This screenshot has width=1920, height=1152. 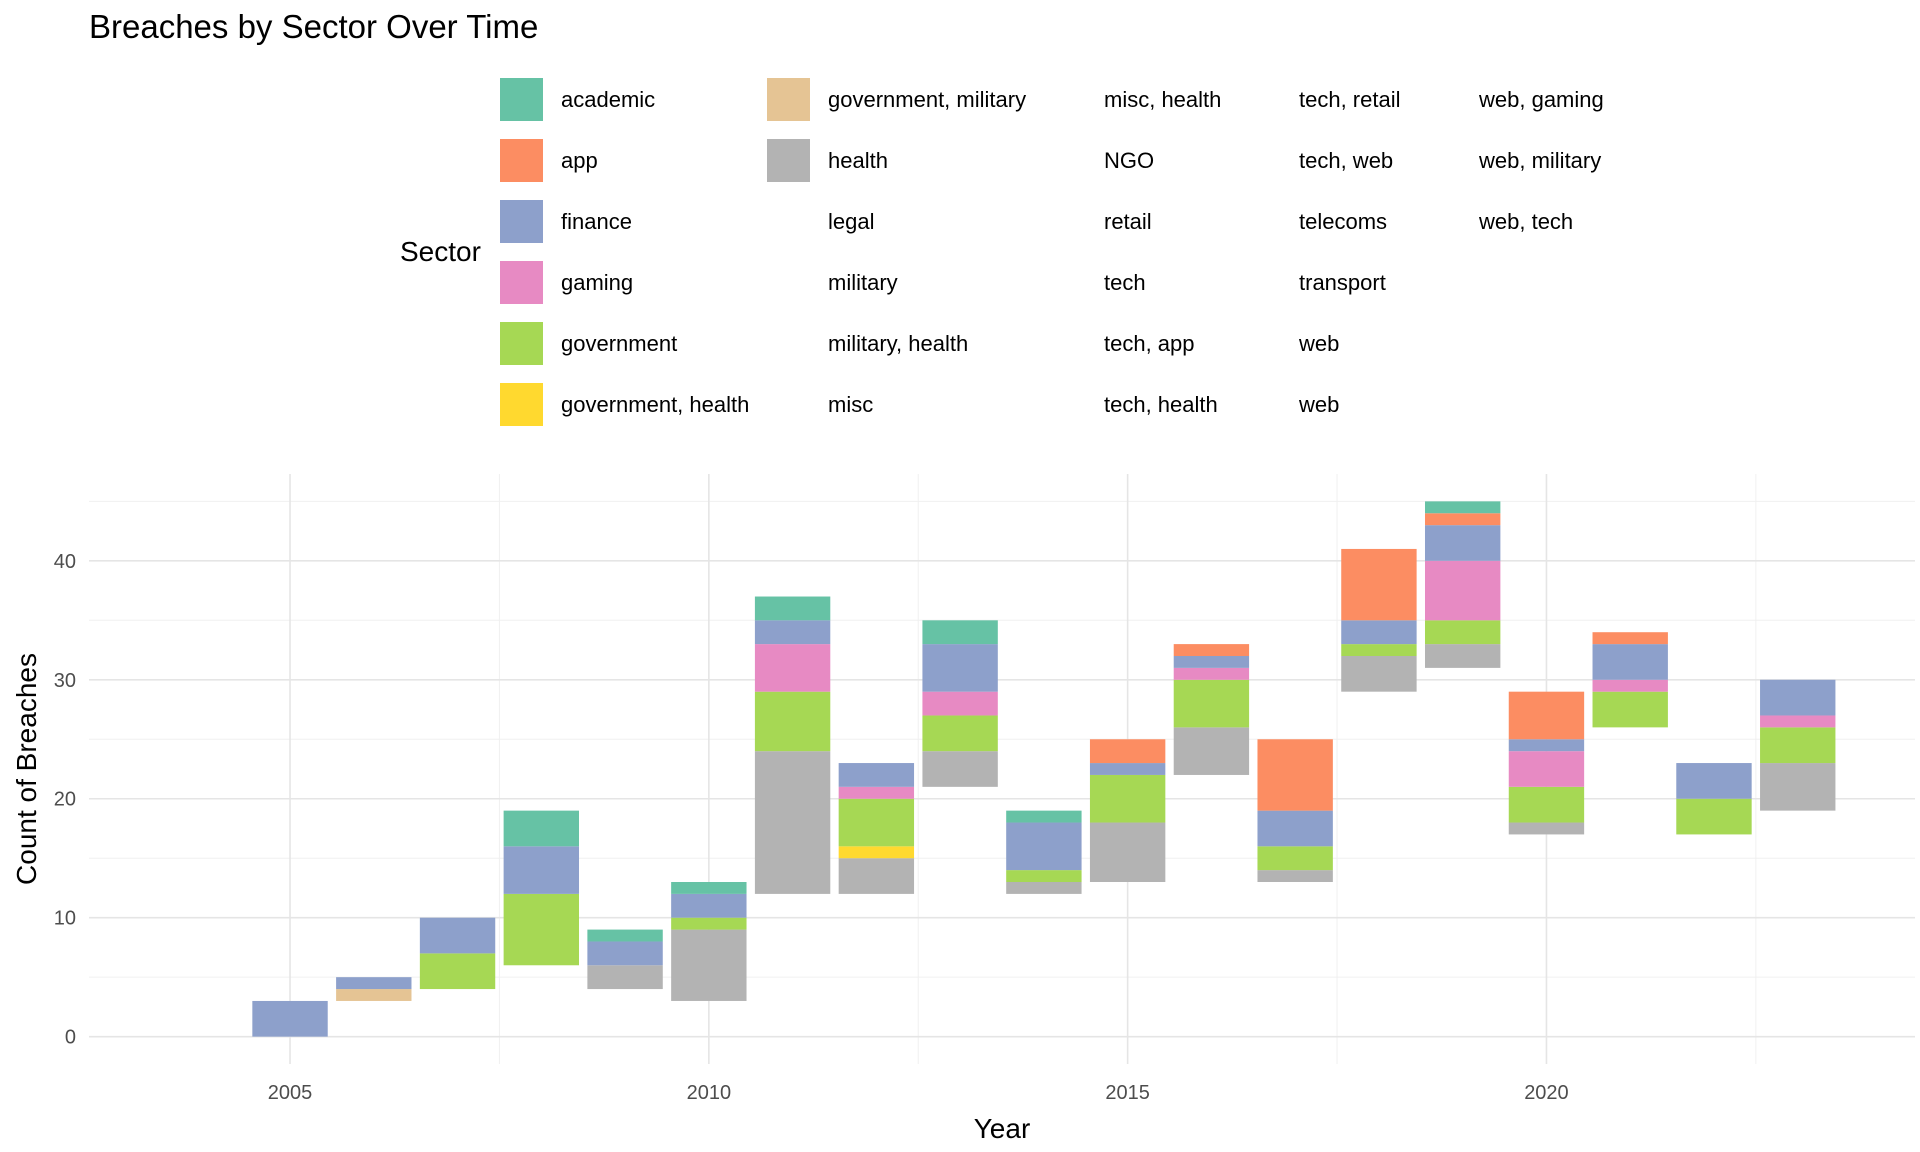 I want to click on legend-label: health, so click(x=858, y=160).